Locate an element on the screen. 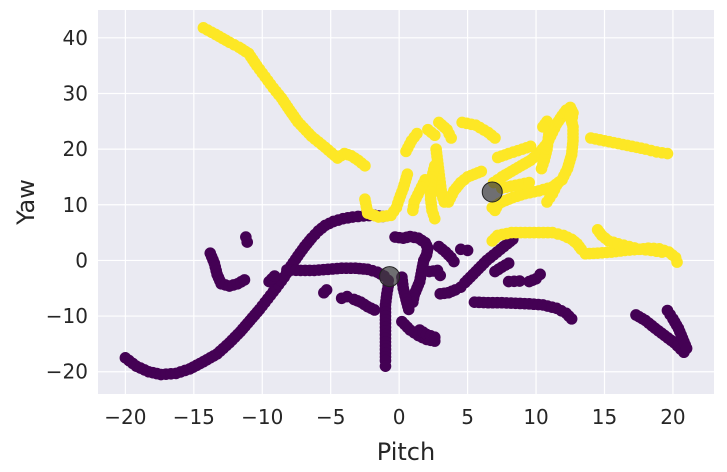  y-tick-label: 40 is located at coordinates (75, 38).